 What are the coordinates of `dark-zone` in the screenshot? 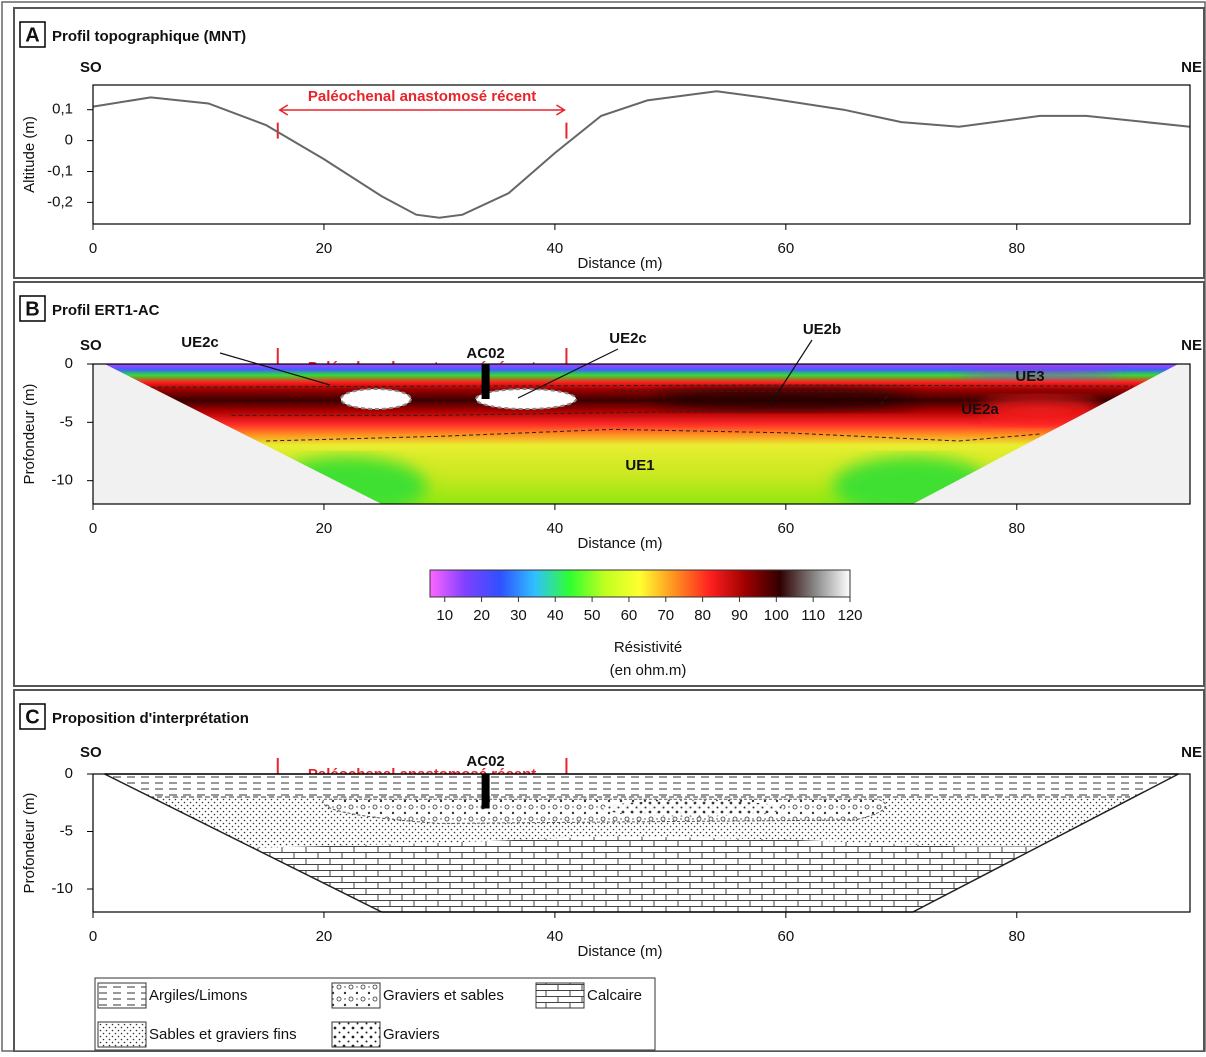 It's located at (785, 399).